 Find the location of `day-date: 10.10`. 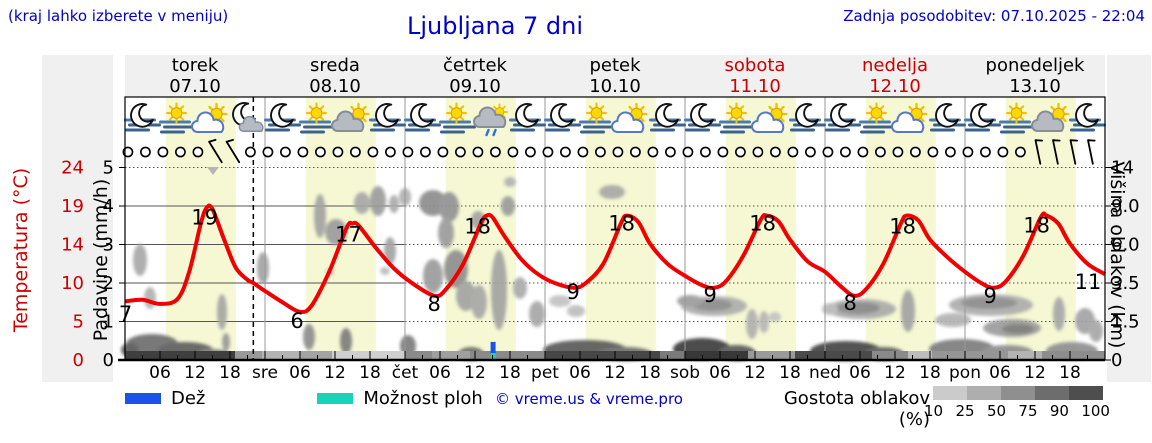

day-date: 10.10 is located at coordinates (615, 86).